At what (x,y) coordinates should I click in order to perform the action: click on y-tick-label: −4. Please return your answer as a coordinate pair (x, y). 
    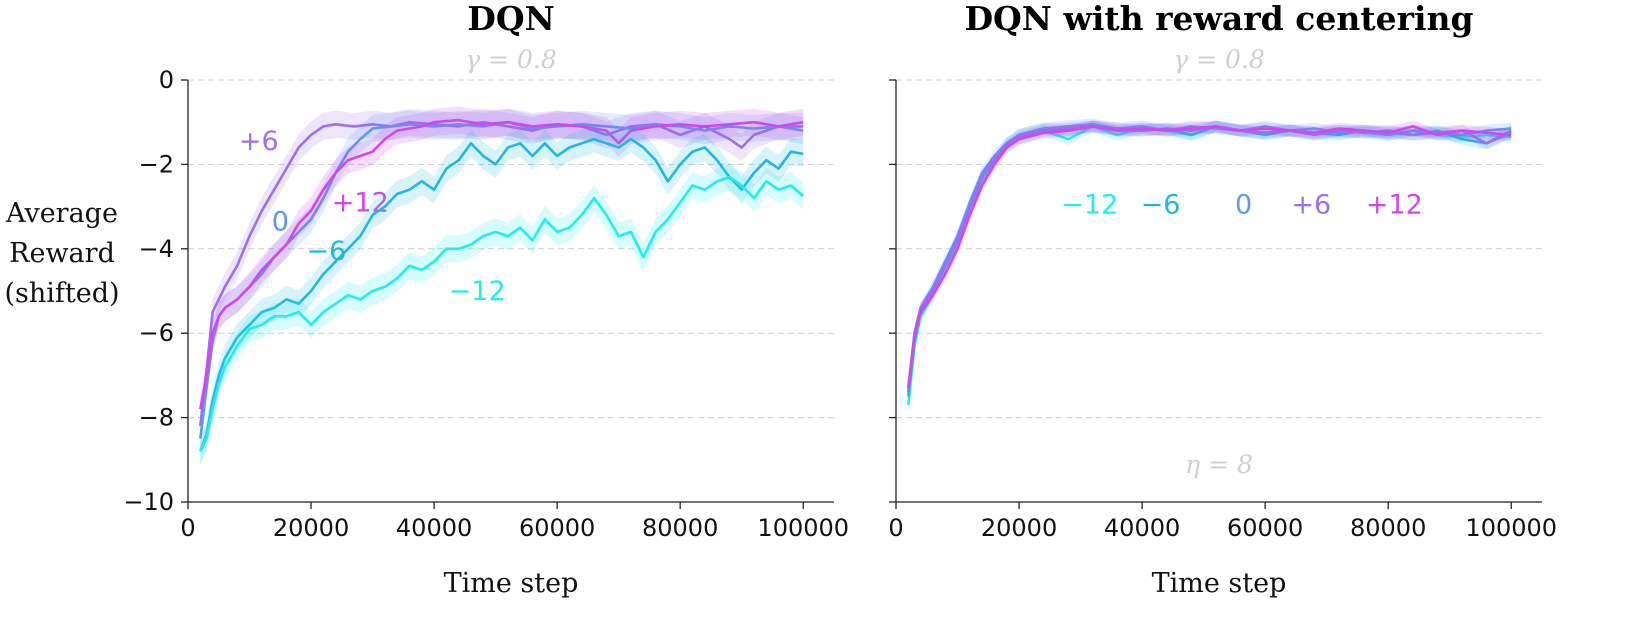
    Looking at the image, I should click on (156, 249).